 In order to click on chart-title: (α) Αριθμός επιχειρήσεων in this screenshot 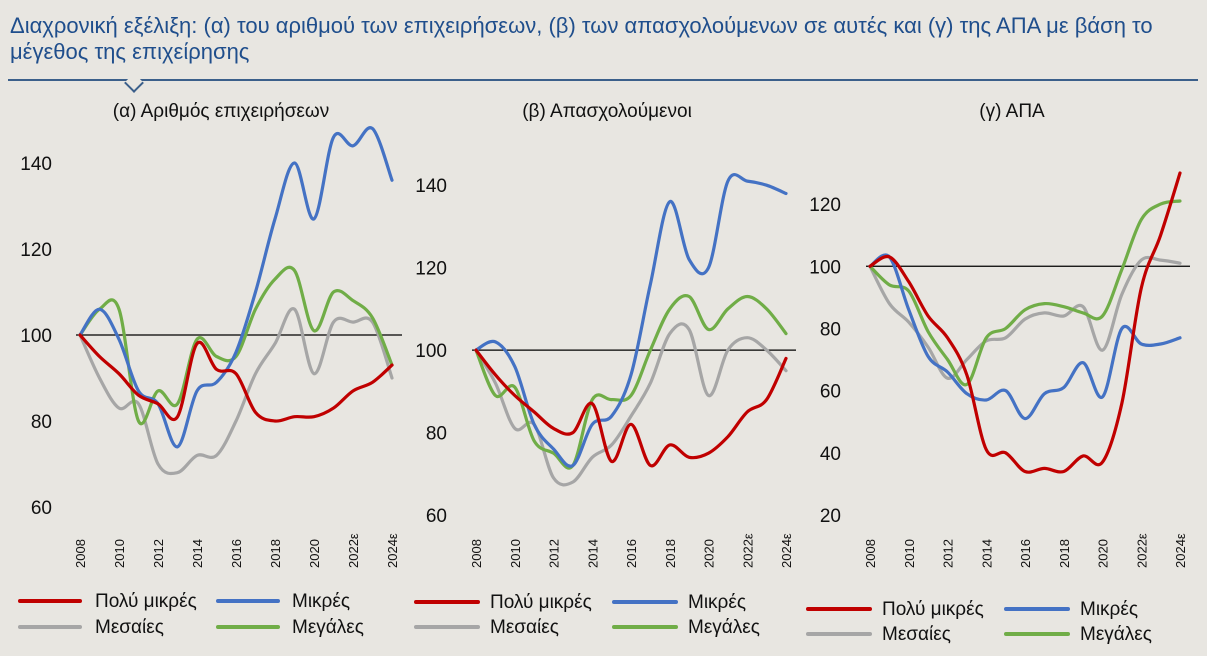, I will do `click(221, 111)`.